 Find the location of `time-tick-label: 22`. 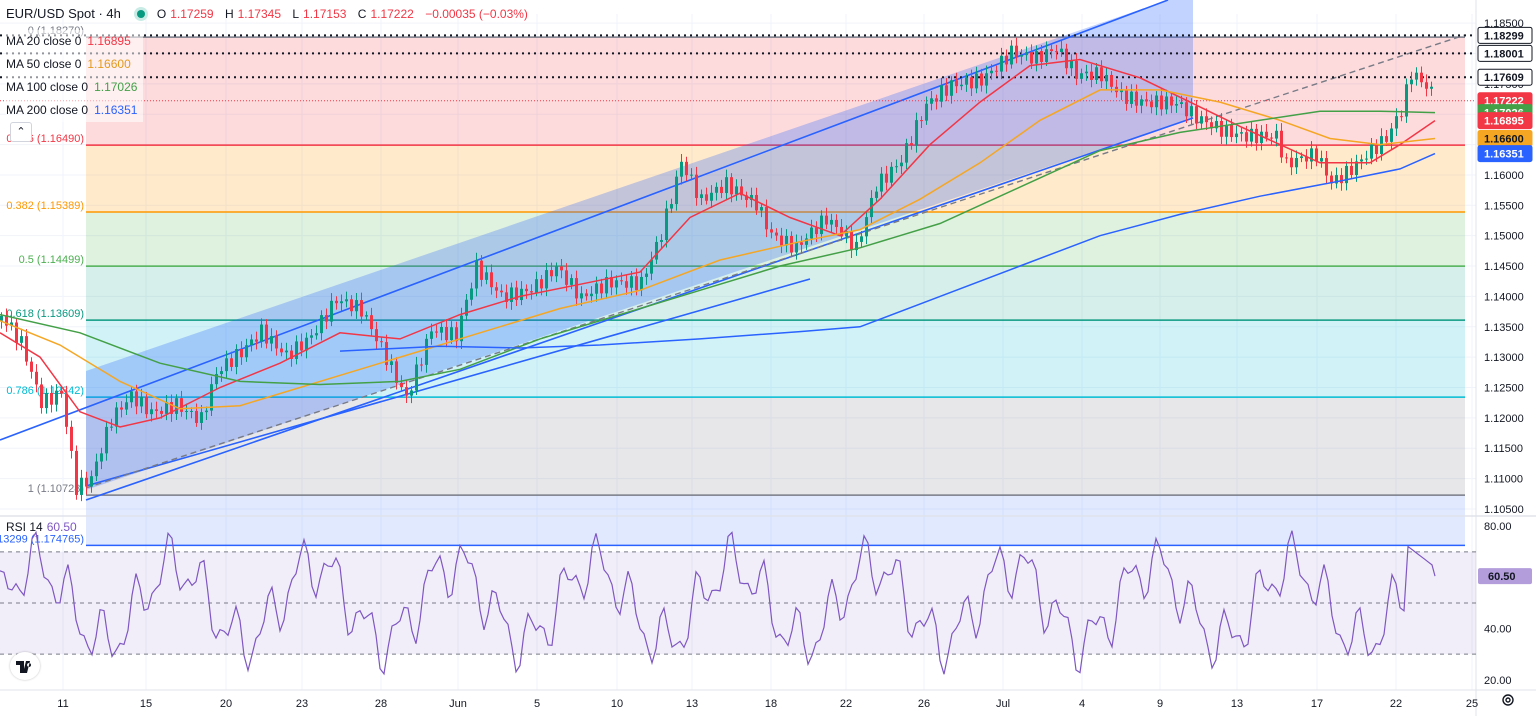

time-tick-label: 22 is located at coordinates (846, 704).